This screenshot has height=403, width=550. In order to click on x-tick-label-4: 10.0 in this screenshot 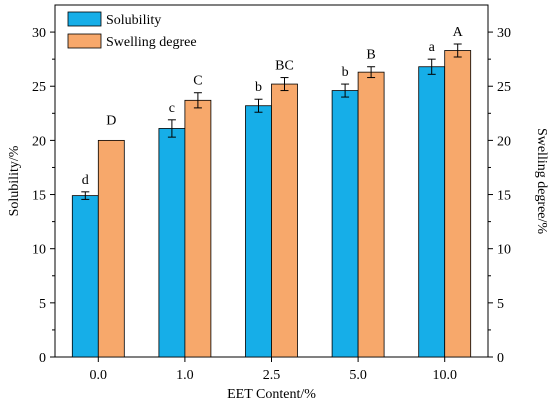, I will do `click(444, 375)`.